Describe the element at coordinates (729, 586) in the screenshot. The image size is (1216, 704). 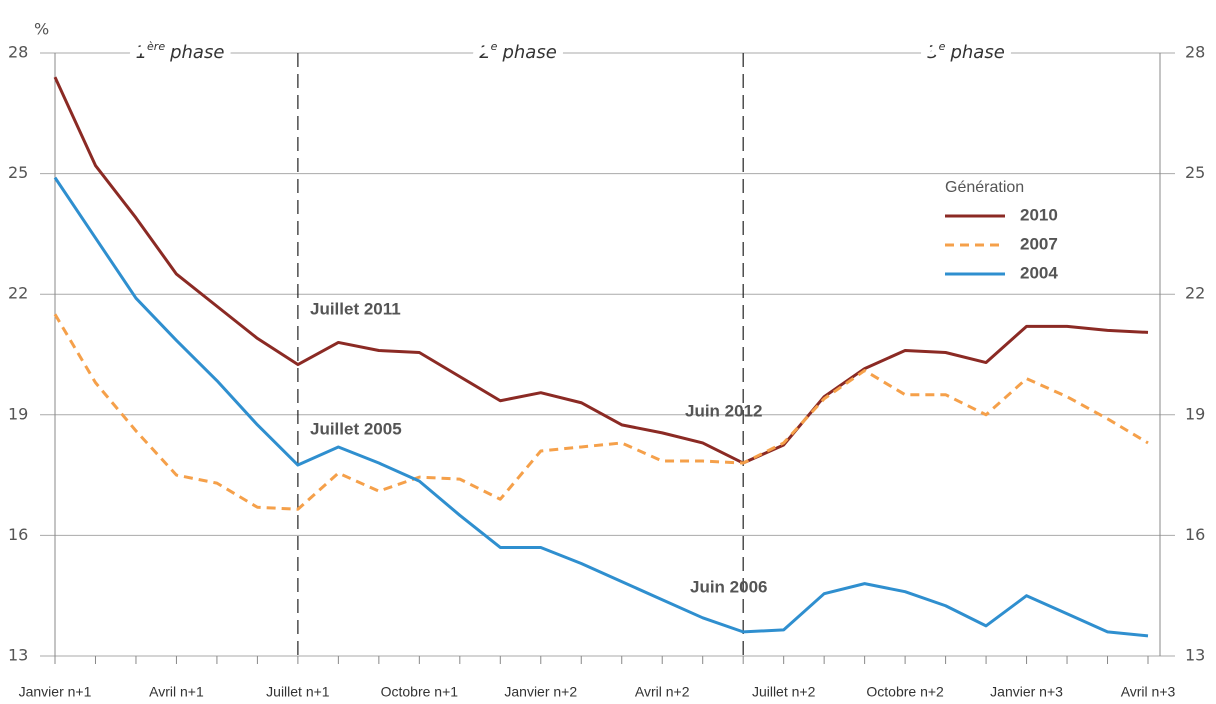
I see `annotation: Juin 2006` at that location.